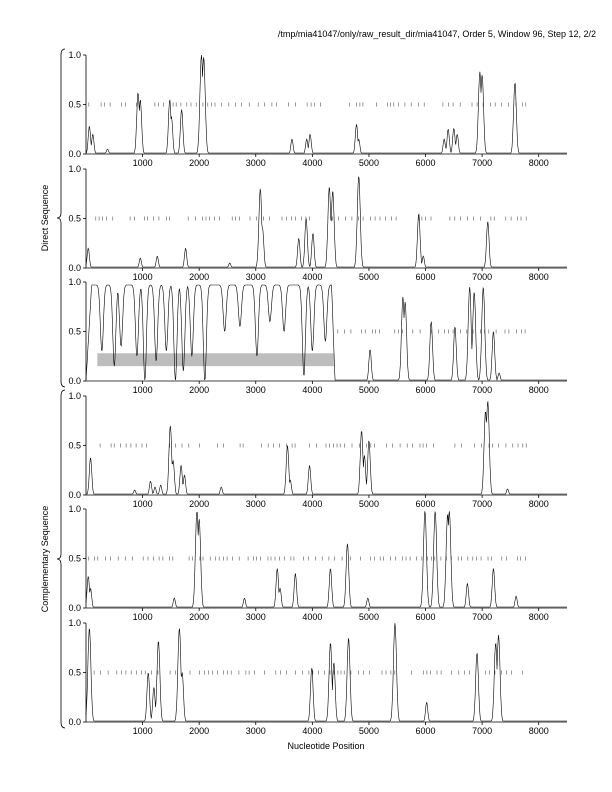  Describe the element at coordinates (45, 559) in the screenshot. I see `group-label: Complementary Sequence` at that location.